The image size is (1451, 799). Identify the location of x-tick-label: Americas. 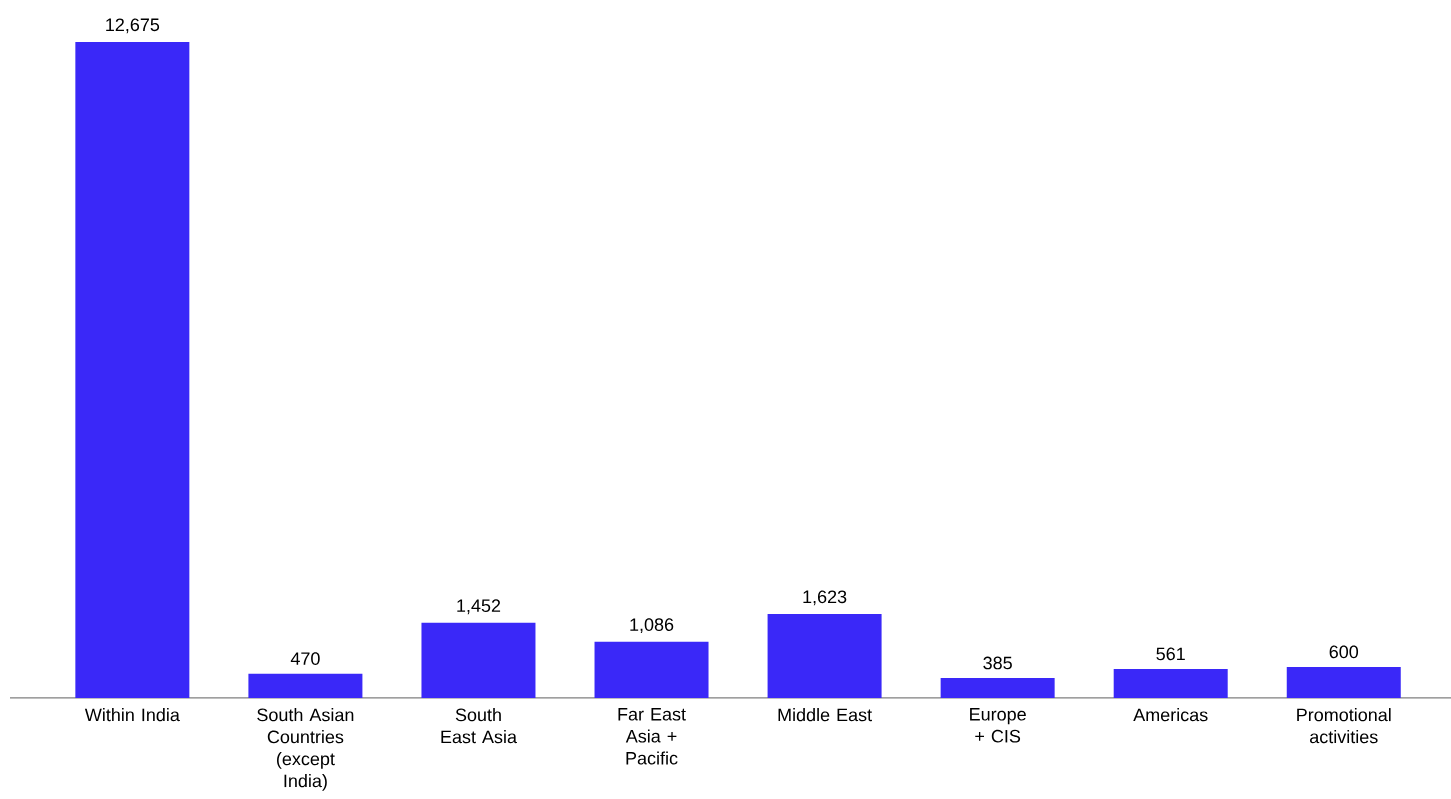
(1170, 715).